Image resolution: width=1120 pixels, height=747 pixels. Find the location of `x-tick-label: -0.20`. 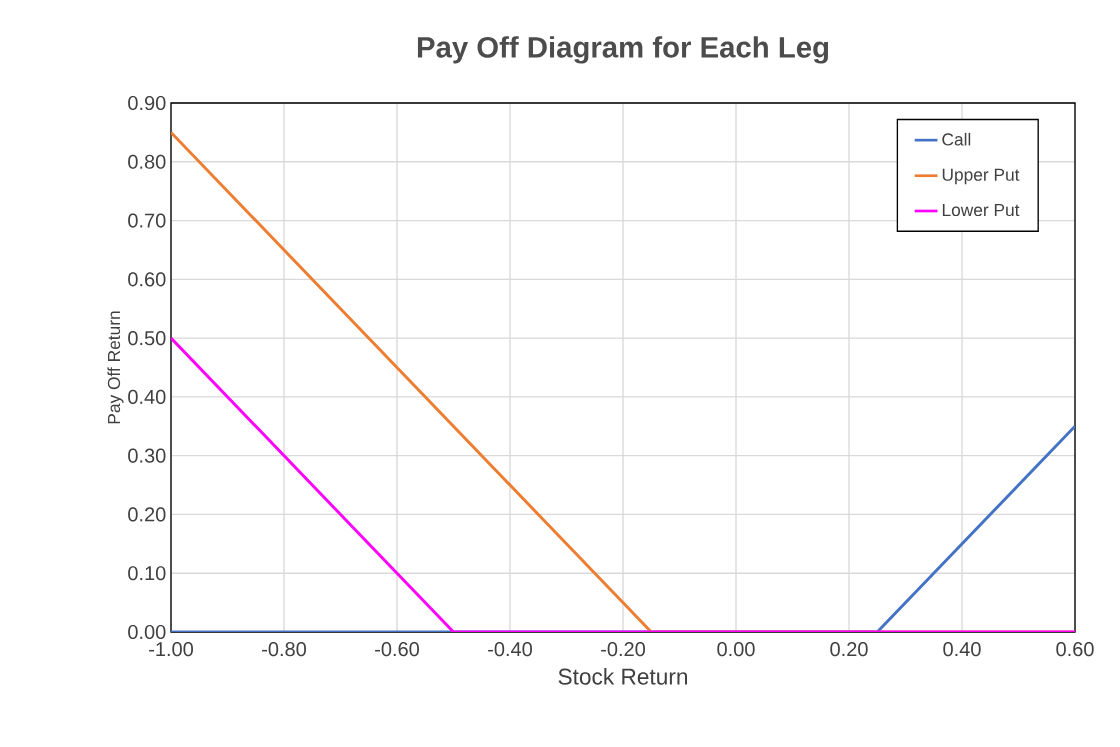

x-tick-label: -0.20 is located at coordinates (623, 649).